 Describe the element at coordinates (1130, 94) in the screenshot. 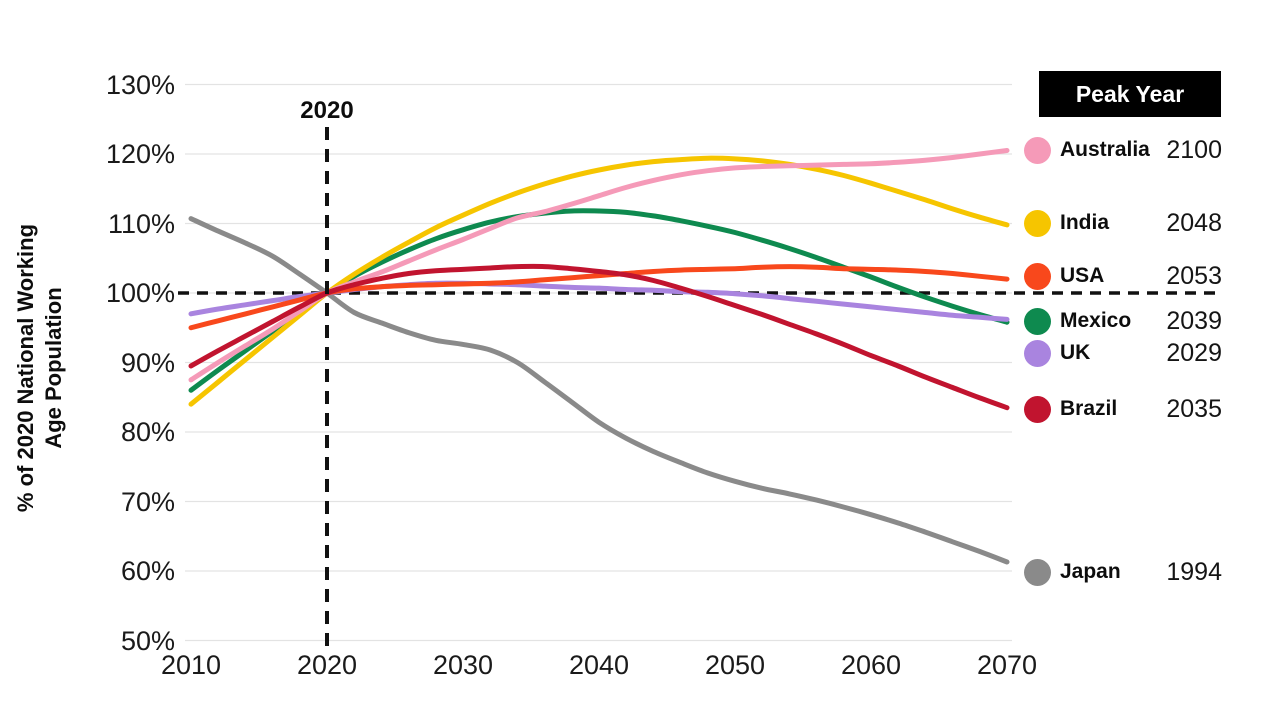

I see `legend-title-peak-year: Peak Year` at that location.